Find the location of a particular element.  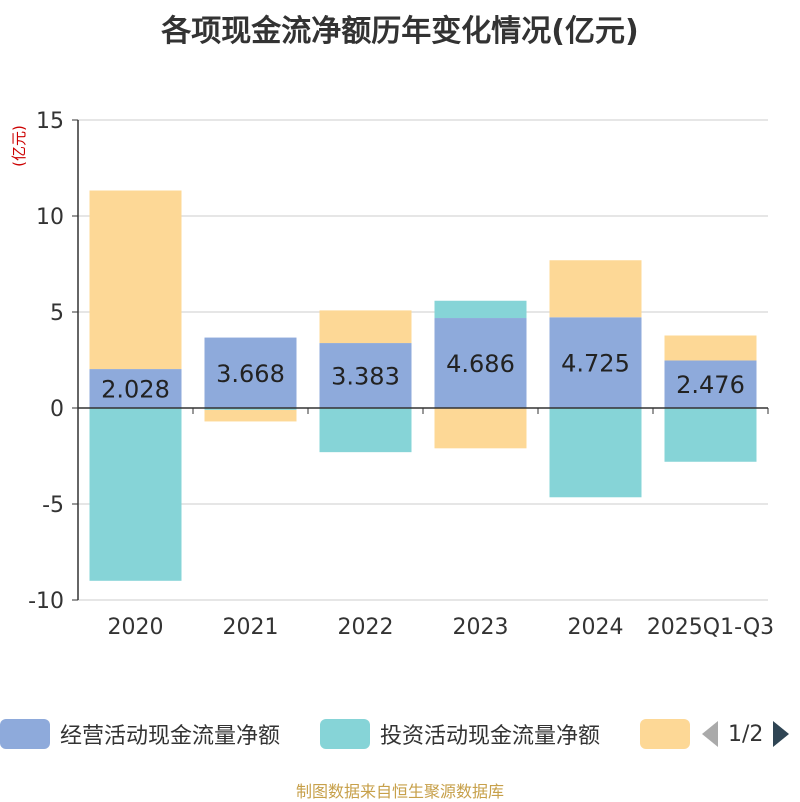

legend-item-investing: 投资活动现金流量净额 is located at coordinates (460, 734).